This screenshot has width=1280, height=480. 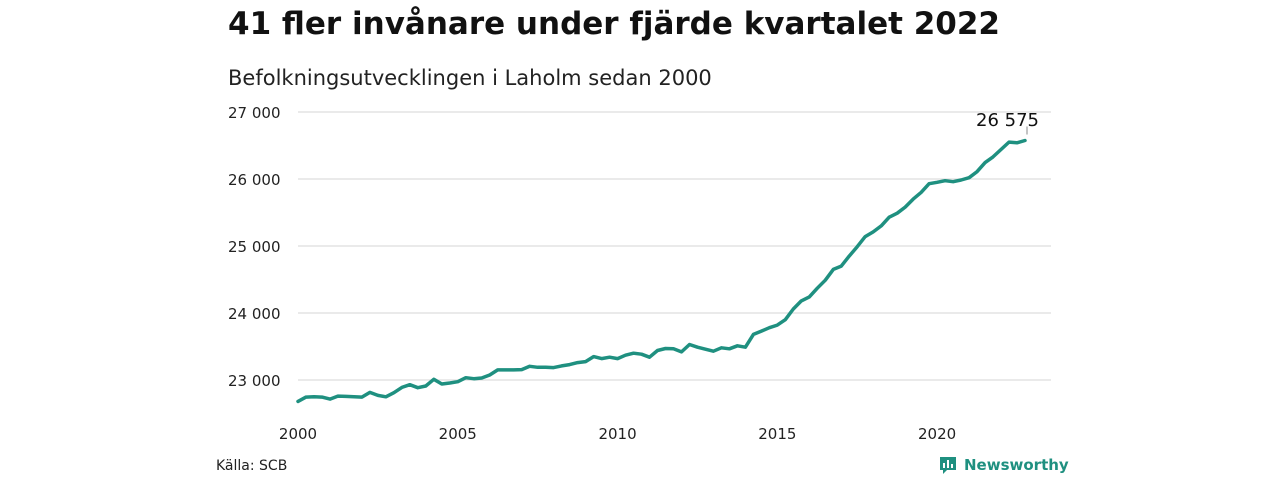 What do you see at coordinates (254, 381) in the screenshot?
I see `y-tick-label-23000: 23 000` at bounding box center [254, 381].